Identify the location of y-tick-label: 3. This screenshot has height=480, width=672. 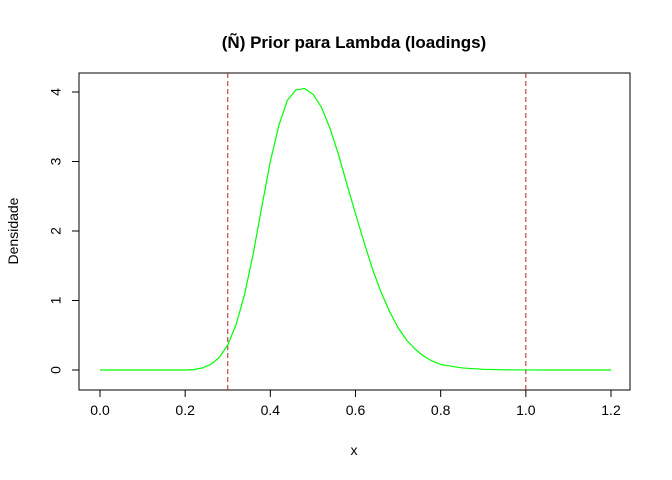
(56, 161).